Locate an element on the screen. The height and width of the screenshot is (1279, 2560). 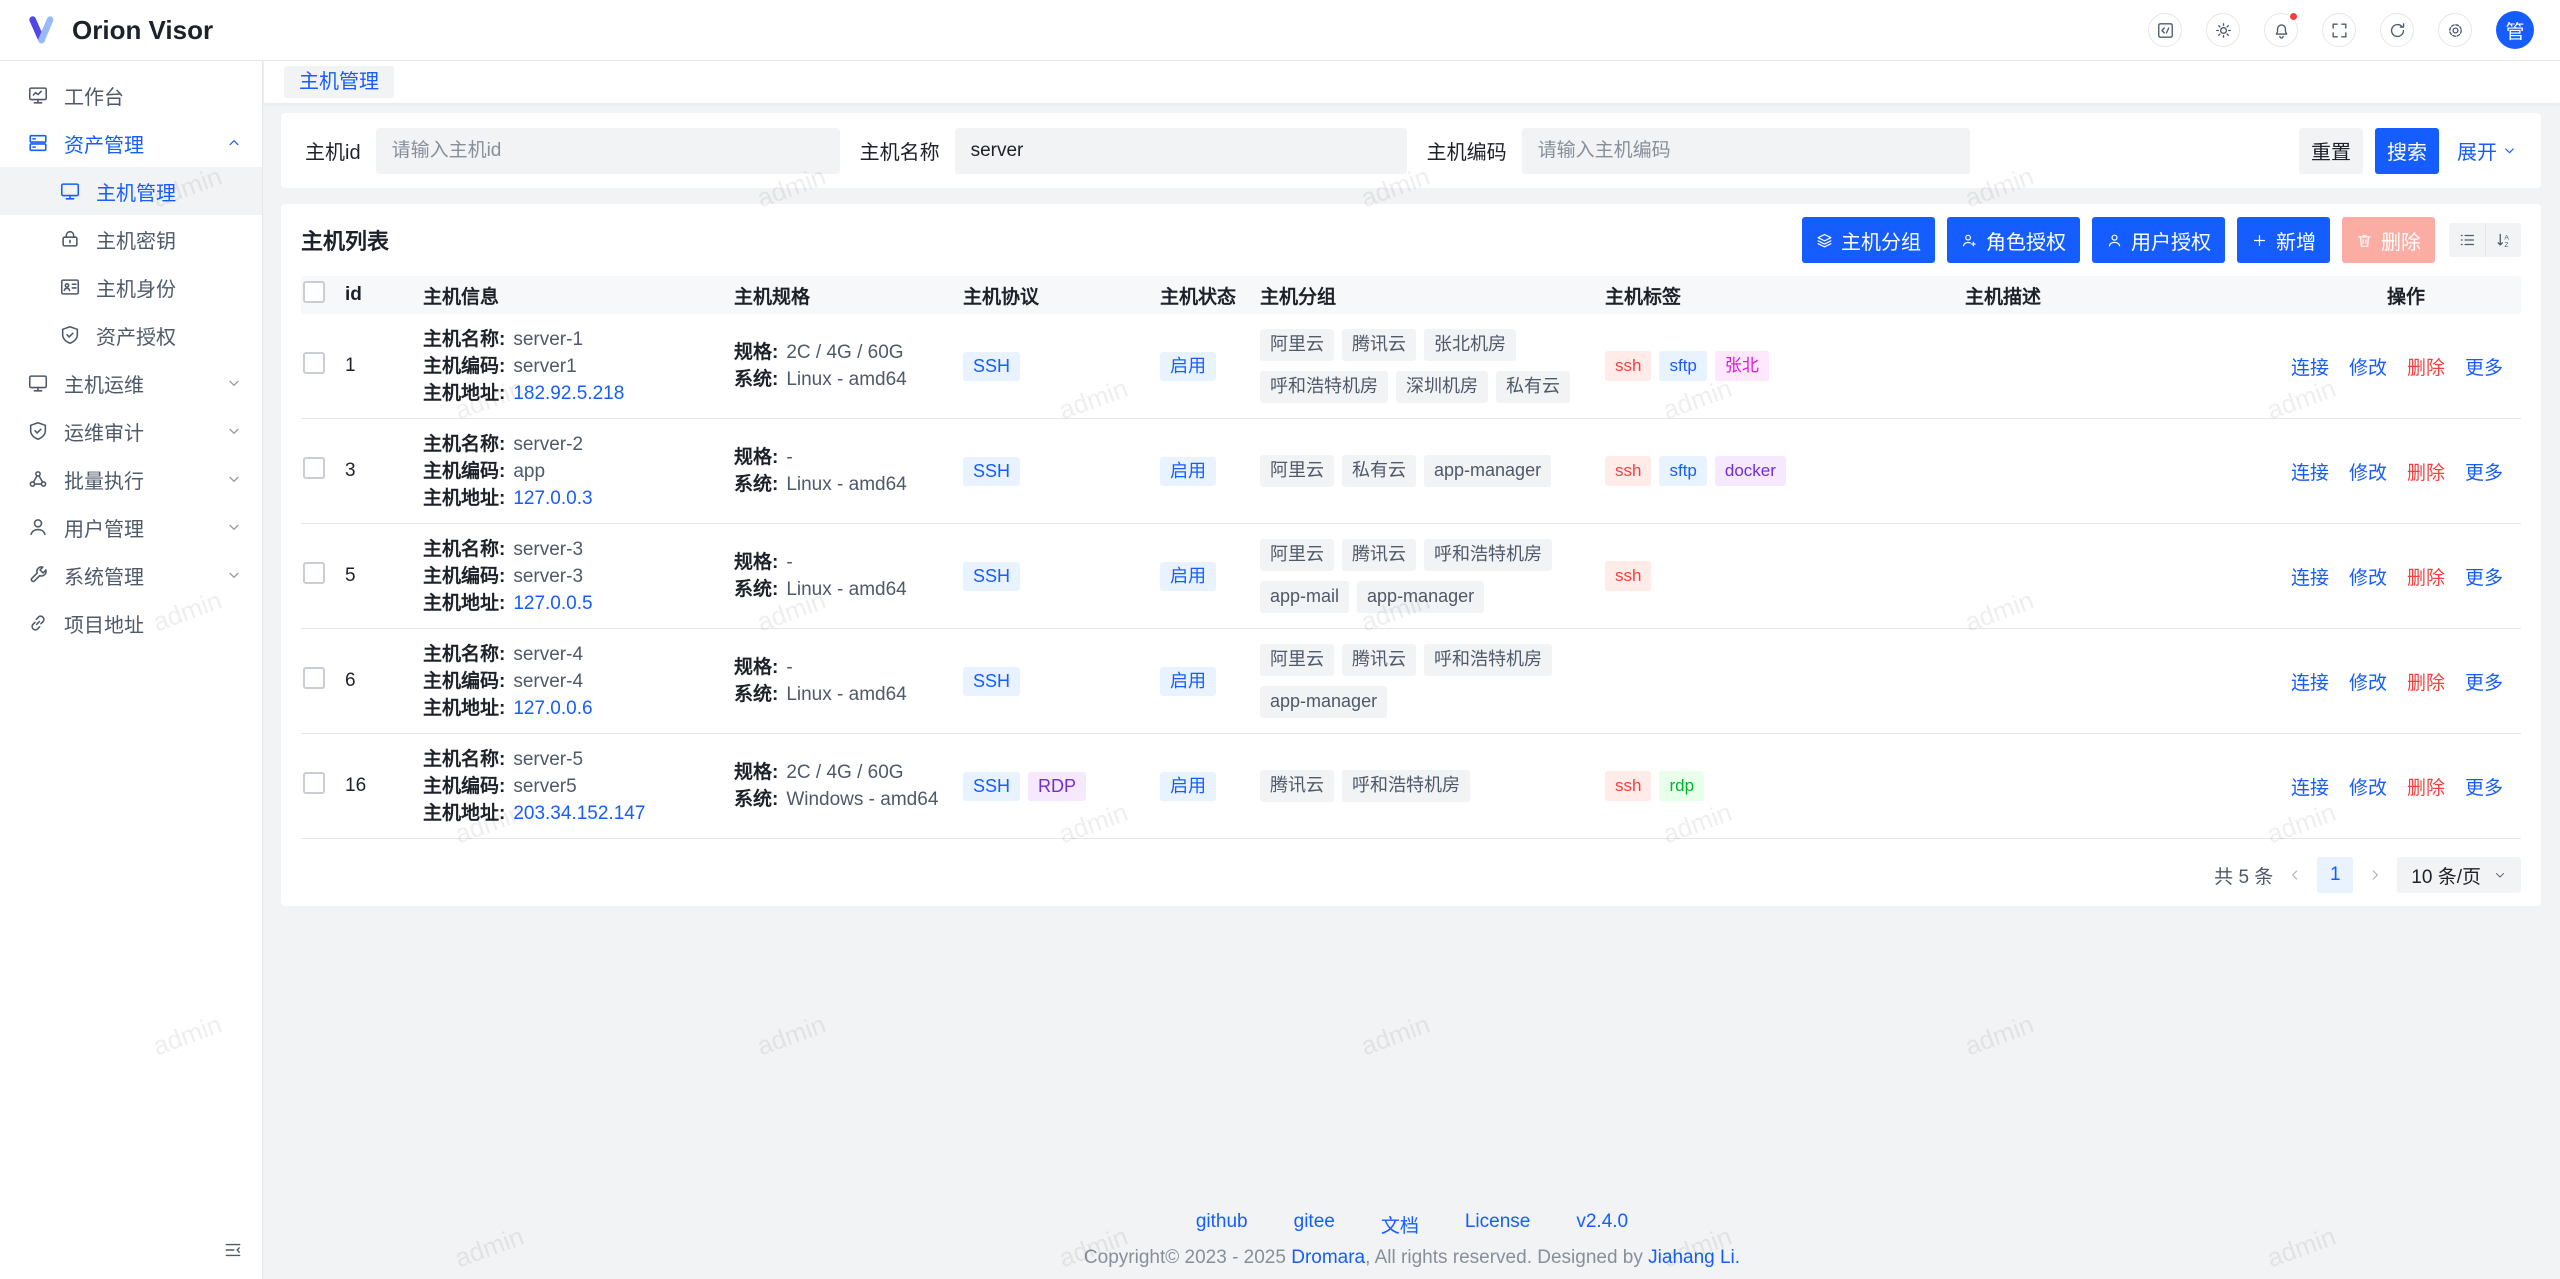
column-header: 主机标签 is located at coordinates (1643, 297).